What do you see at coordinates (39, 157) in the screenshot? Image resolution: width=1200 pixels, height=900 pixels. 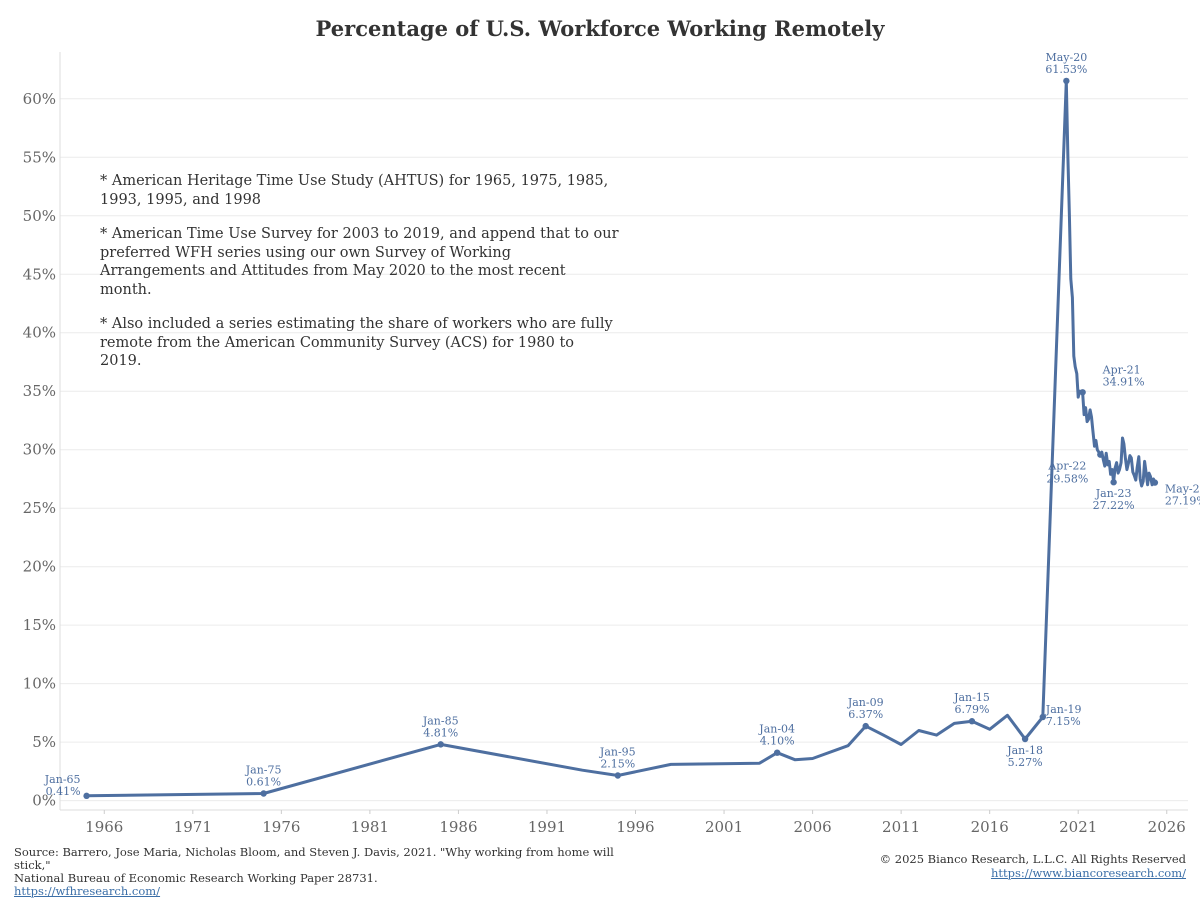 I see `y-tick-label: 55%` at bounding box center [39, 157].